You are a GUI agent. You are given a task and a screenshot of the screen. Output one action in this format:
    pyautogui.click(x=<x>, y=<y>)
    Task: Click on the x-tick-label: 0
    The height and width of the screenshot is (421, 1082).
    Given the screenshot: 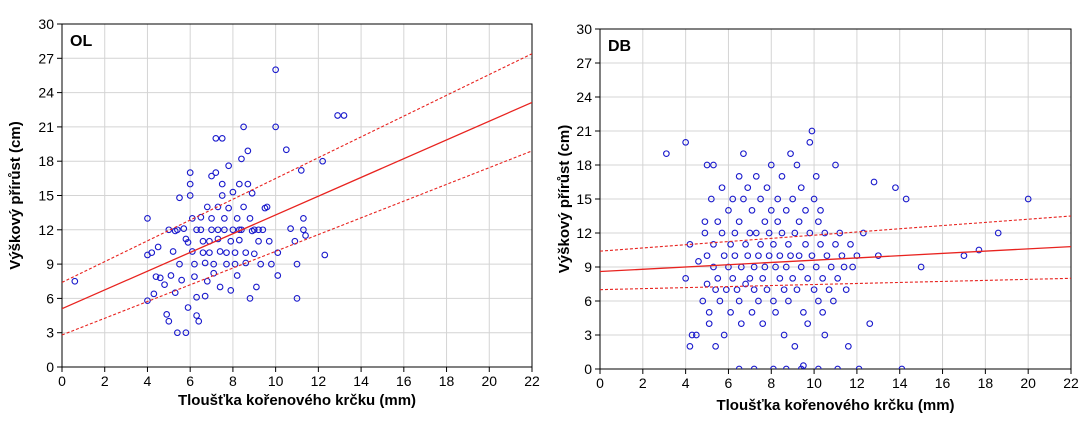 What is the action you would take?
    pyautogui.click(x=62, y=381)
    